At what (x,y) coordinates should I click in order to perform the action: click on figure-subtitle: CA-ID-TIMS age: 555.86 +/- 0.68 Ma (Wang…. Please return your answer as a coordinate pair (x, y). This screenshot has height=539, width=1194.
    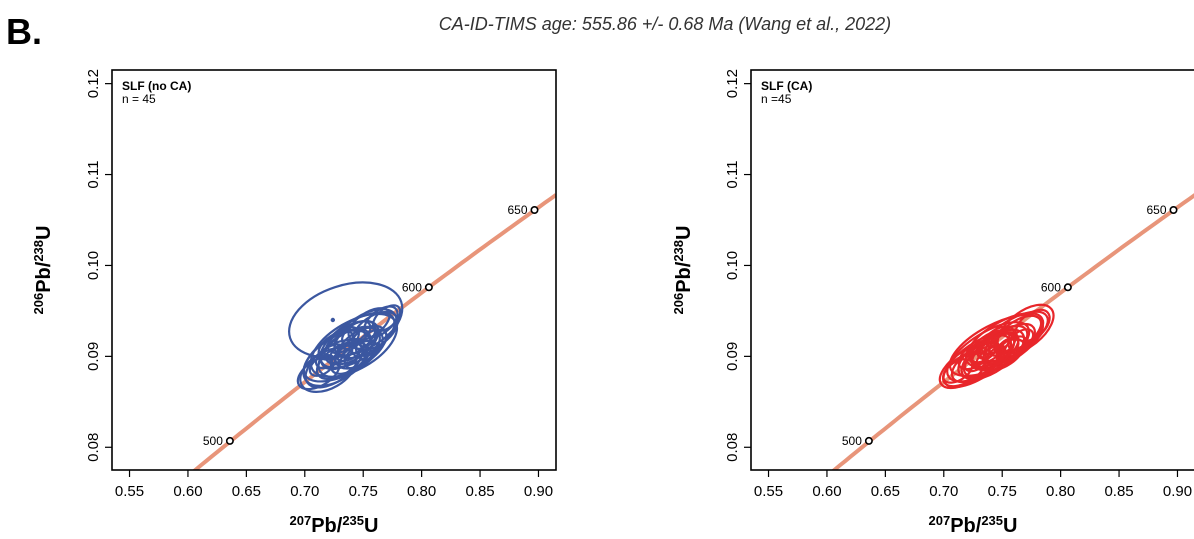
    Looking at the image, I should click on (665, 24).